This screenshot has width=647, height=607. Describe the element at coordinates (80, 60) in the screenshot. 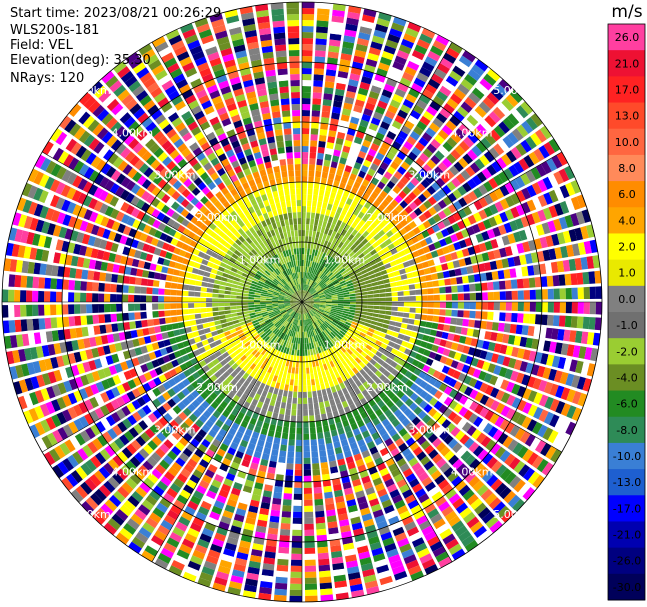

I see `elevation-label: Elevation(deg): 35.30` at that location.